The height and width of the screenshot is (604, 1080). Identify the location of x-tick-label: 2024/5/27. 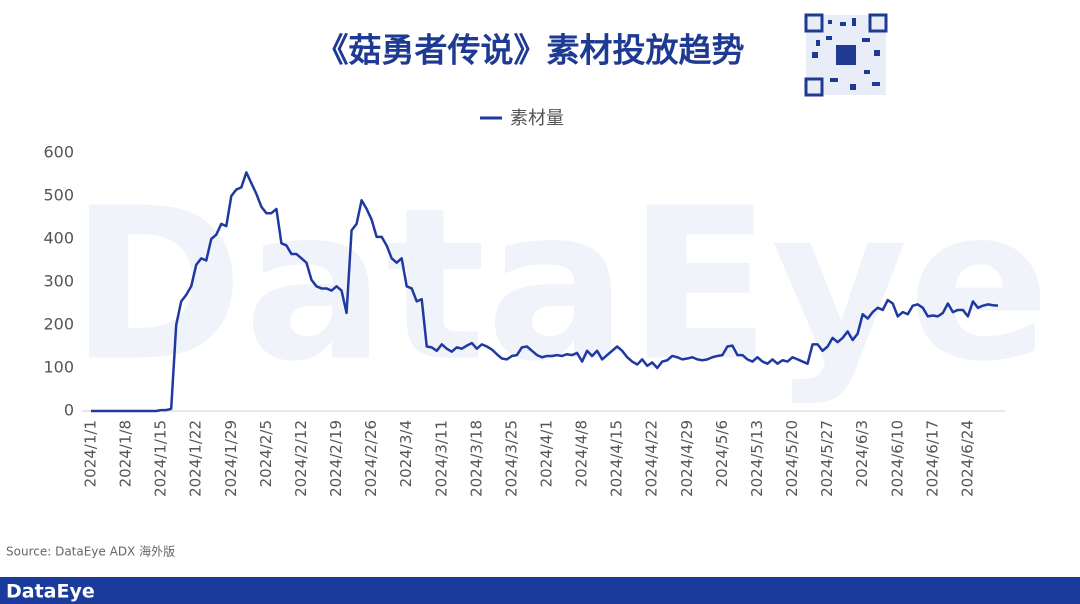
(827, 458).